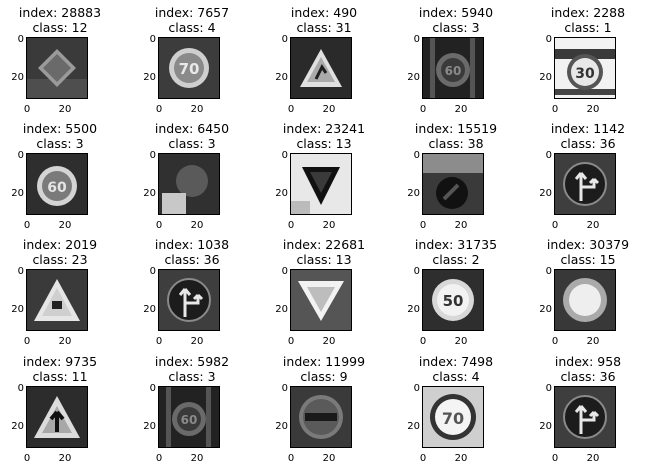  I want to click on image-panel: index: 1142 class: 36 0 20 0 20, so click(588, 174).